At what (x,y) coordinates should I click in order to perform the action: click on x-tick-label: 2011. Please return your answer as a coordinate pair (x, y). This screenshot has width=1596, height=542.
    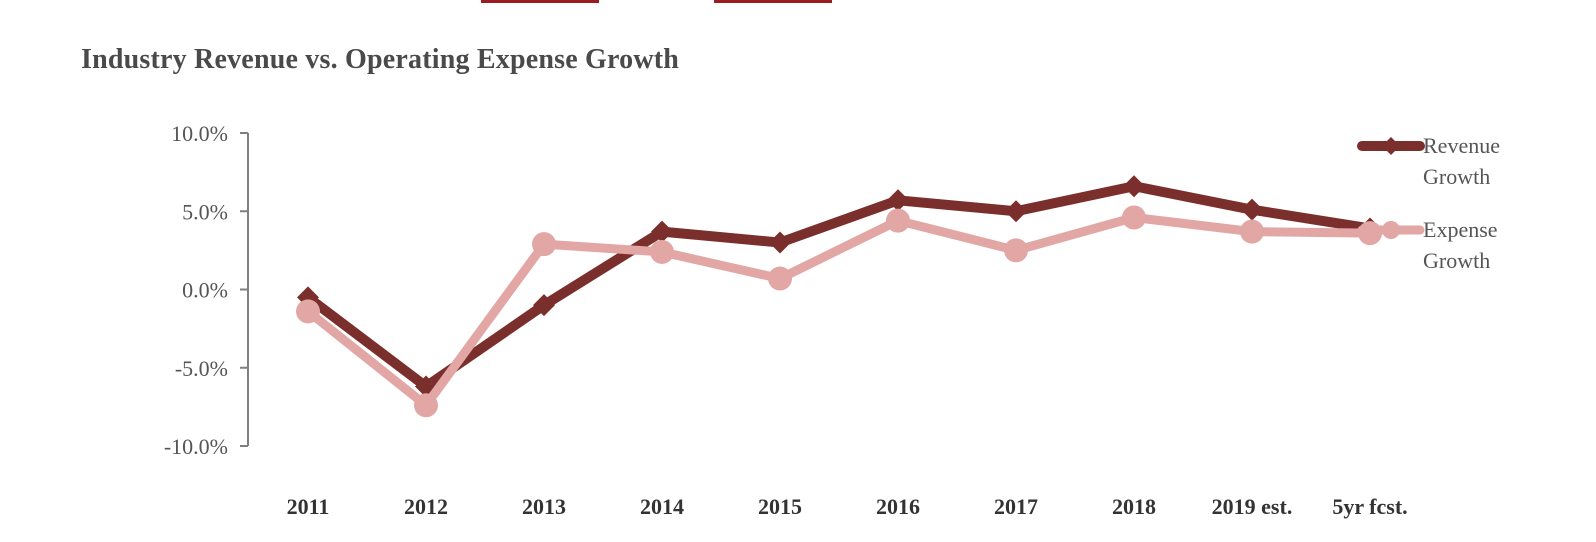
    Looking at the image, I should click on (308, 506).